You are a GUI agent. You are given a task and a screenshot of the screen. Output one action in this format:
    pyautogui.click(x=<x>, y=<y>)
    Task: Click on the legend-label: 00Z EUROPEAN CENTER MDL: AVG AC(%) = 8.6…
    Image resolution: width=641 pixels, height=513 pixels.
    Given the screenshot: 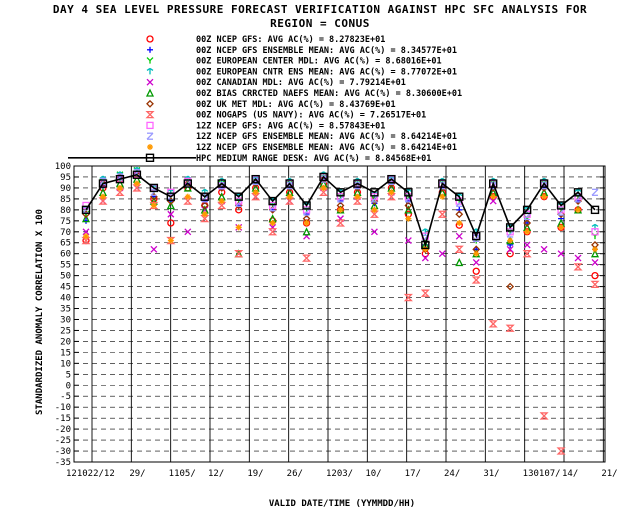 What is the action you would take?
    pyautogui.click(x=319, y=62)
    